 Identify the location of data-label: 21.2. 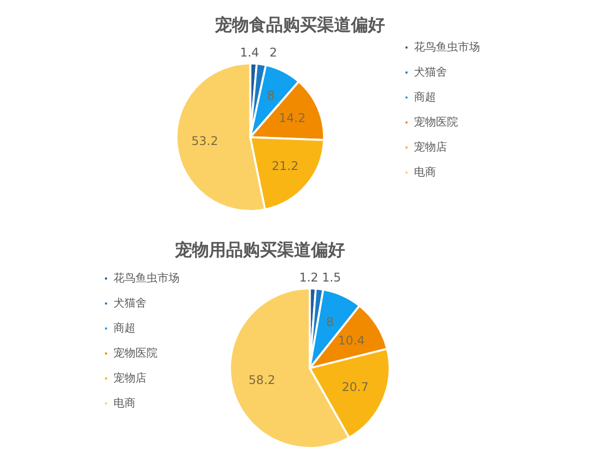
(285, 165).